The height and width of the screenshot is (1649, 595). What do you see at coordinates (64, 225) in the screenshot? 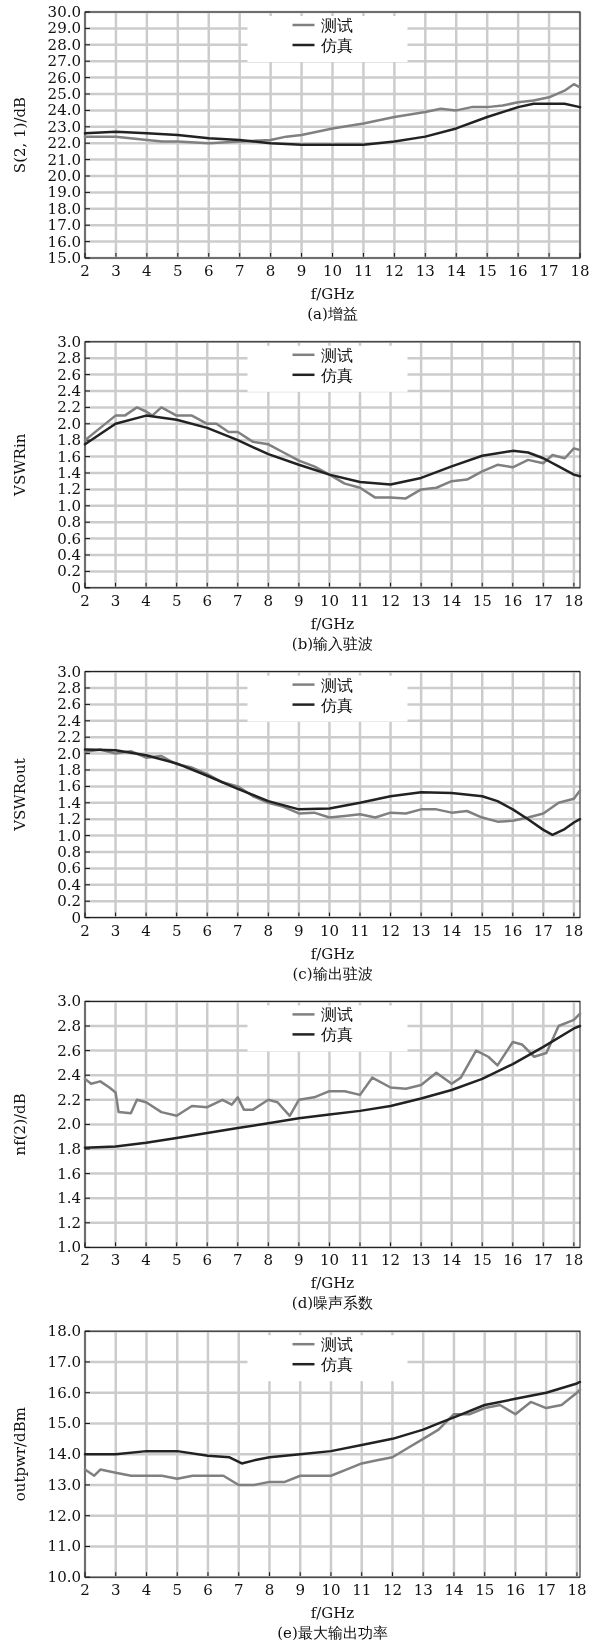
I see `y-tick-label: 17.0` at bounding box center [64, 225].